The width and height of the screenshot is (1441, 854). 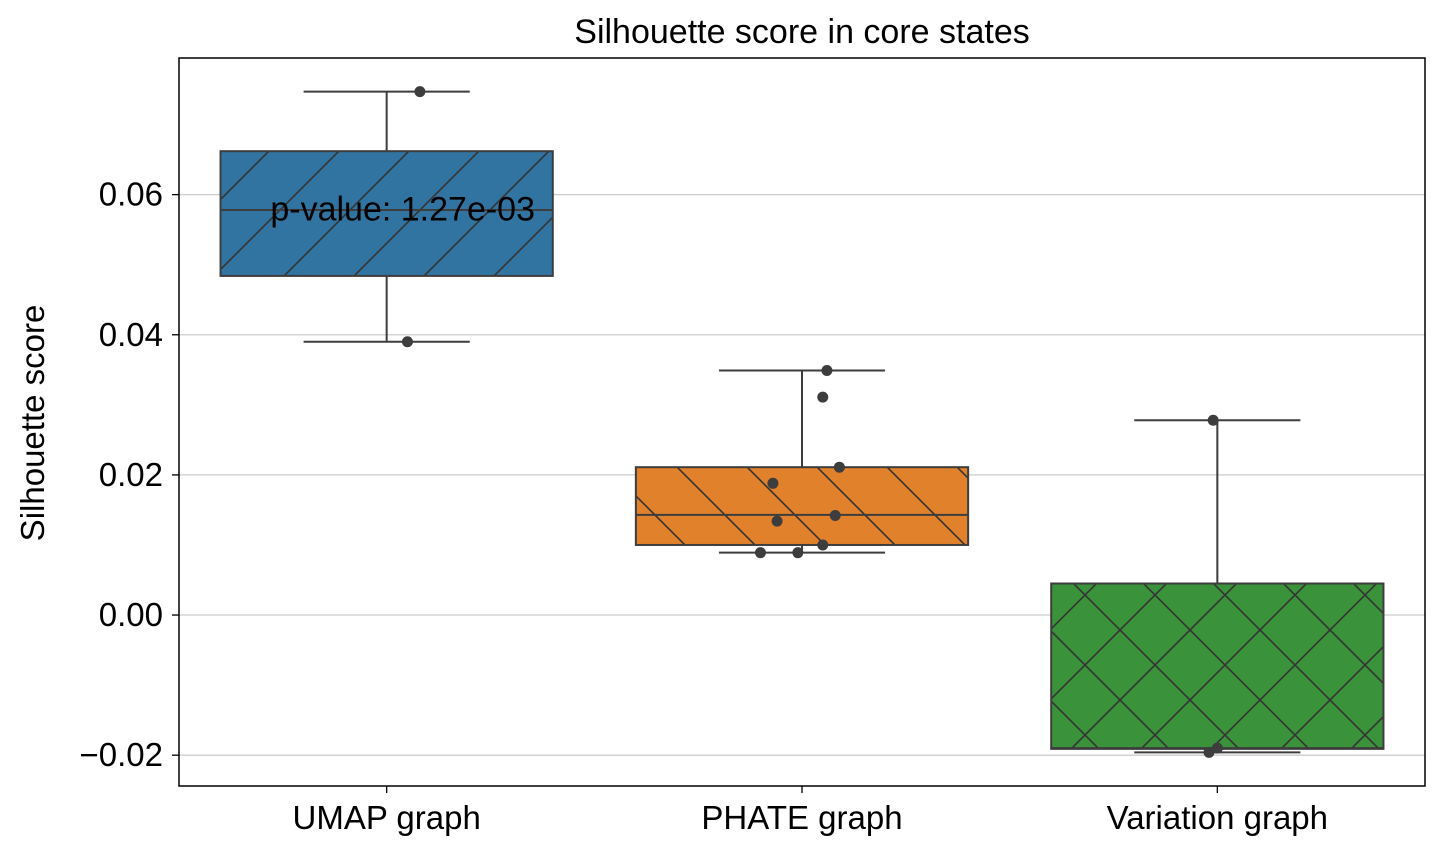 I want to click on box-variation-graph, so click(x=1217, y=586).